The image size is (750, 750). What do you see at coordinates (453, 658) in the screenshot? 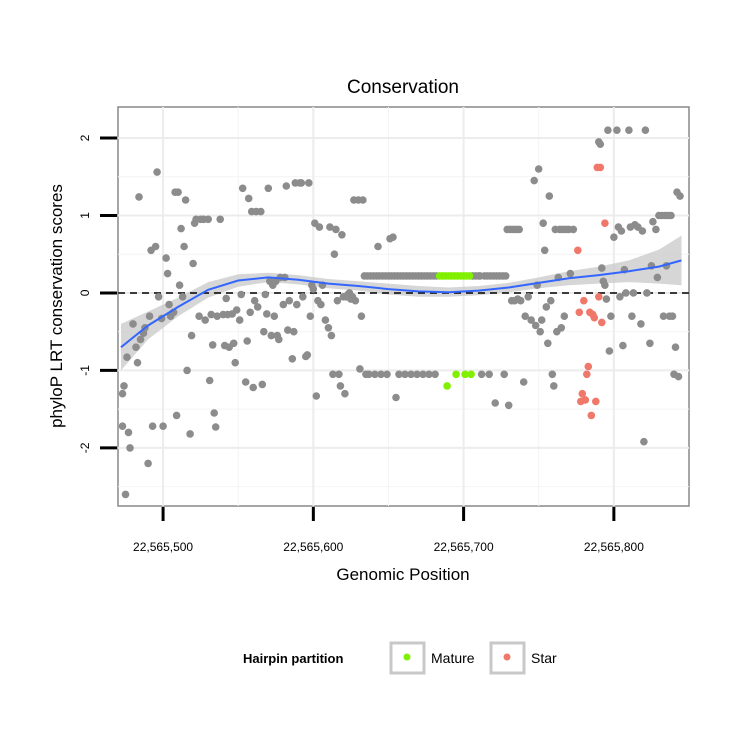
I see `legend-label-mature: Mature` at bounding box center [453, 658].